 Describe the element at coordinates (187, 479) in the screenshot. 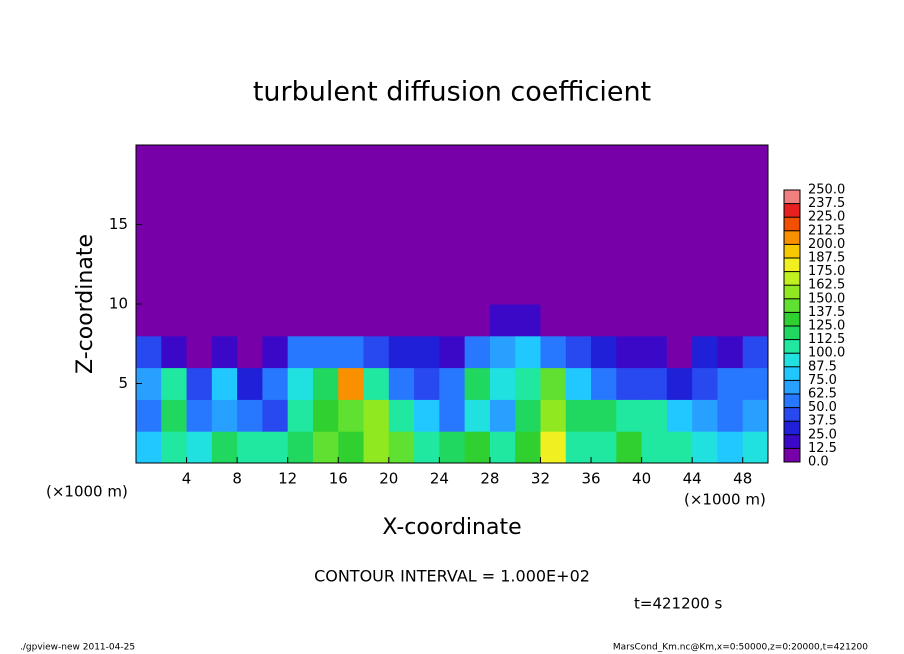

I see `x-tick-label: 4` at that location.